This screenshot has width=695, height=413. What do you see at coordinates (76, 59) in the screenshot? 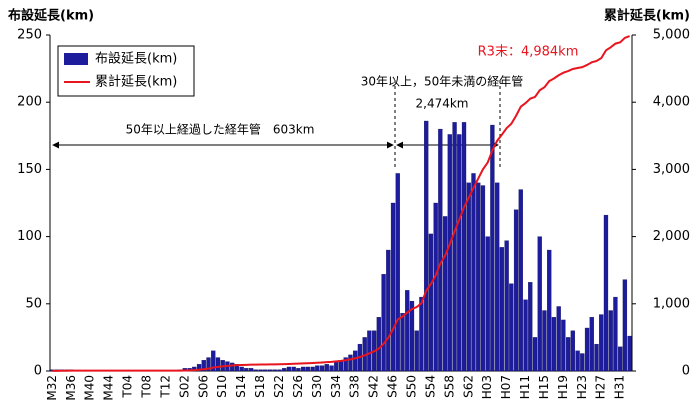
I see `legend-swatch` at bounding box center [76, 59].